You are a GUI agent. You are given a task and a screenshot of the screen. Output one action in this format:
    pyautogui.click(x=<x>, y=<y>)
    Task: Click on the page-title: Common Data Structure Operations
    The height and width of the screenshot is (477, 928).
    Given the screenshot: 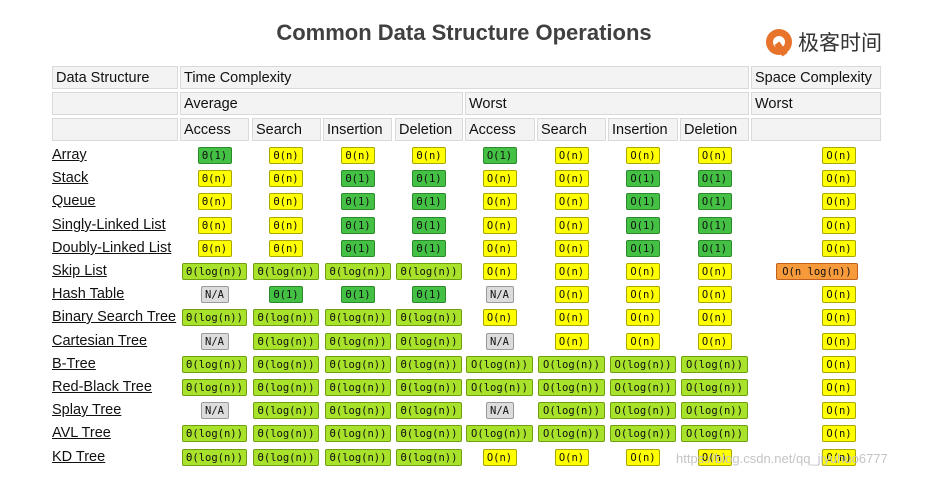 What is the action you would take?
    pyautogui.click(x=464, y=32)
    